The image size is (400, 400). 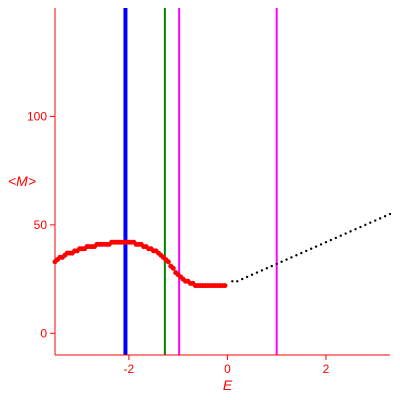 I want to click on x-tick-label: 0, so click(x=227, y=369).